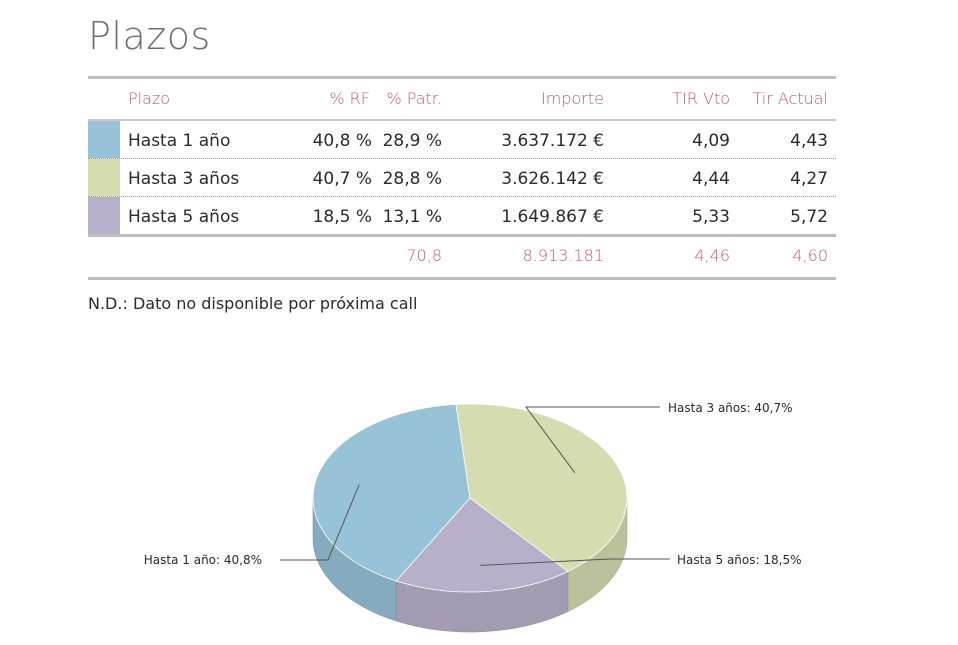  Describe the element at coordinates (739, 560) in the screenshot. I see `pie-slice-label: Hasta 5 años: 18,5%` at that location.